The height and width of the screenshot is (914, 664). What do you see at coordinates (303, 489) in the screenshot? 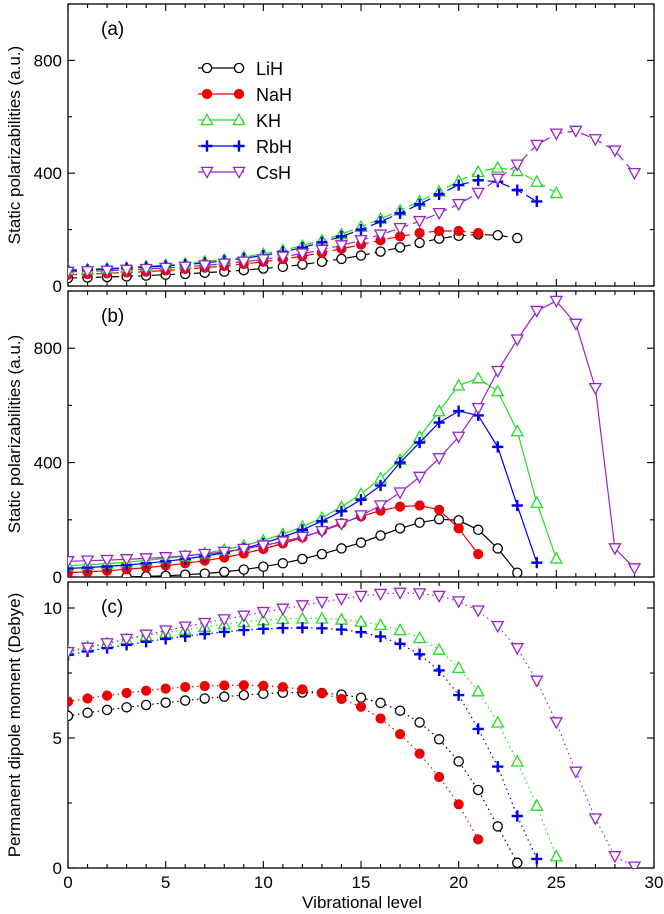
I see `series-line-rbh` at bounding box center [303, 489].